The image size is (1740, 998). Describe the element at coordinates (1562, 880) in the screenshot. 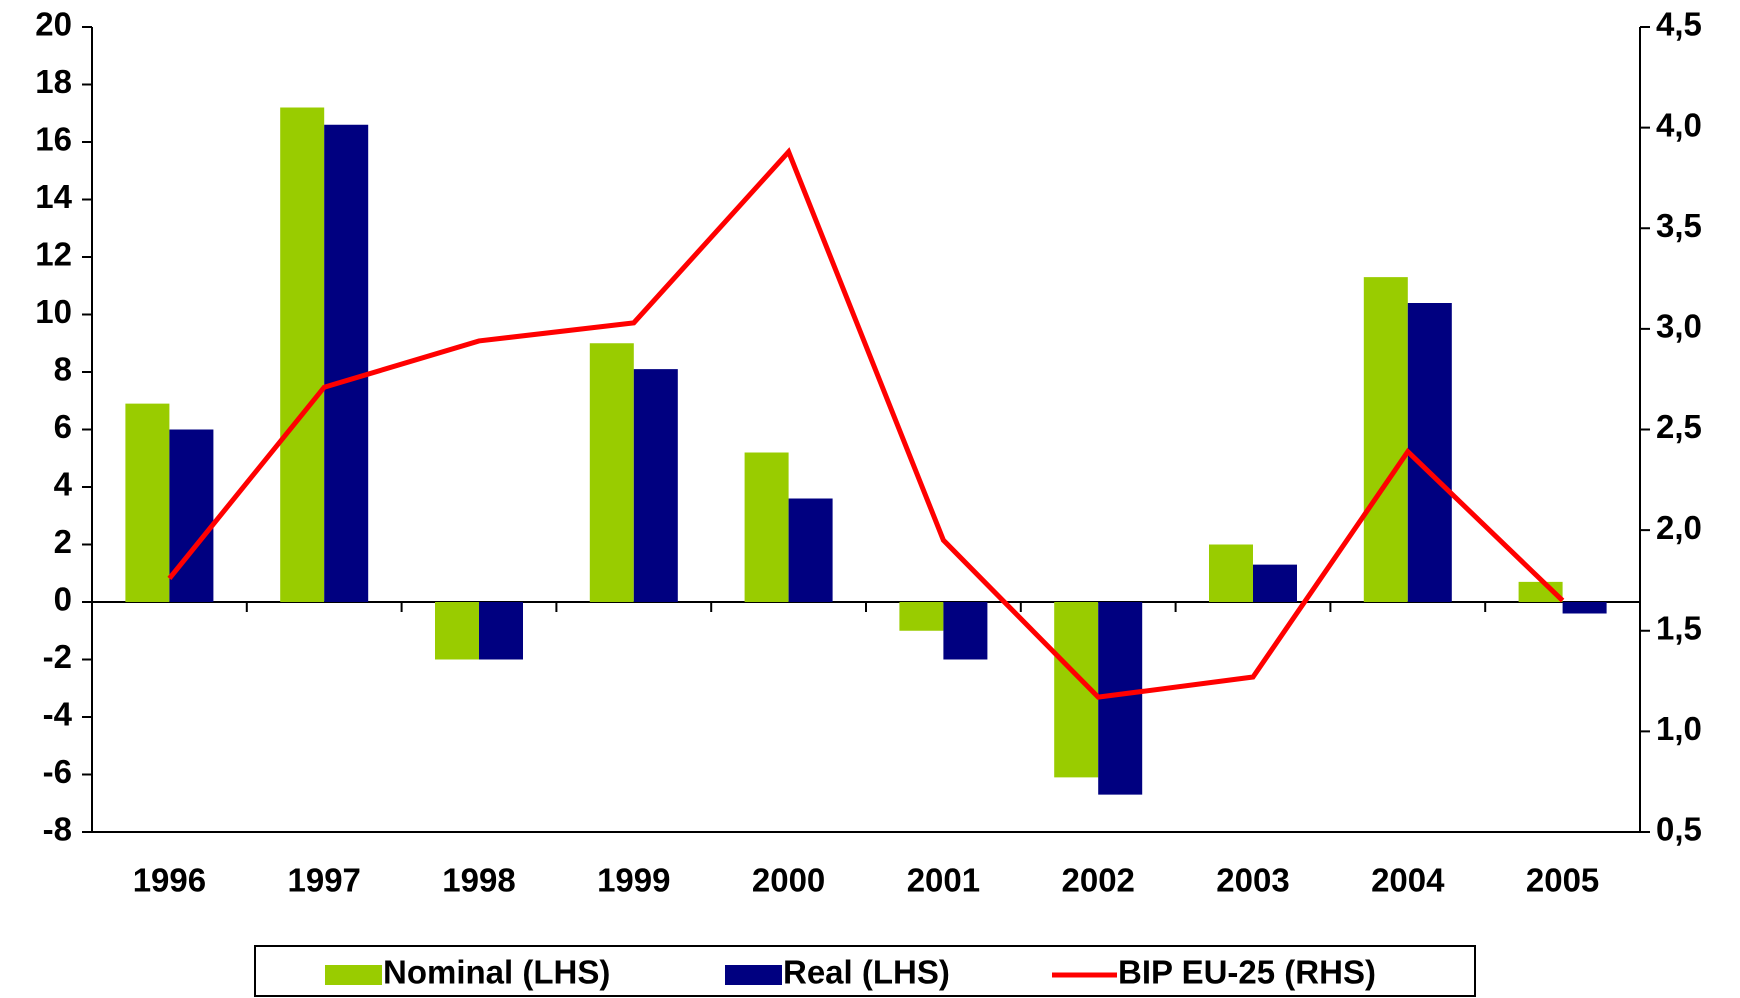

I see `x-tick-label: 2005` at that location.